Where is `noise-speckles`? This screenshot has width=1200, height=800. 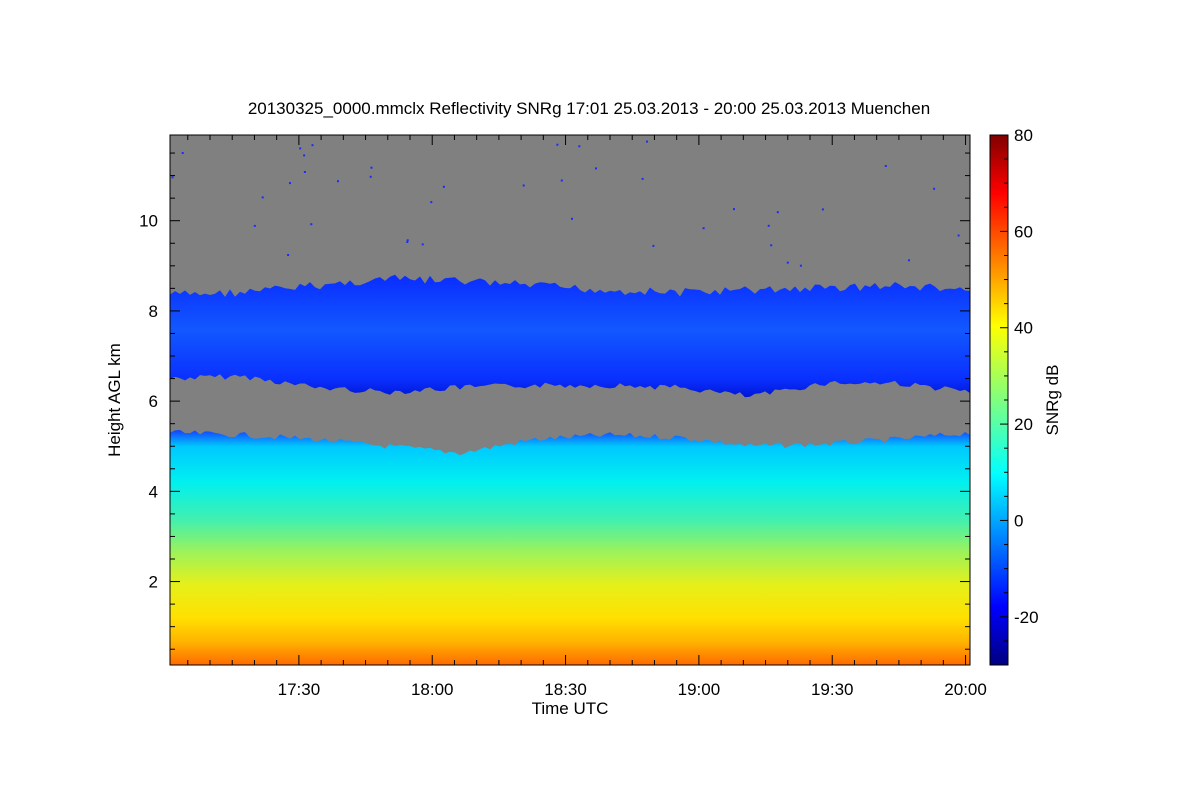 noise-speckles is located at coordinates (565, 203).